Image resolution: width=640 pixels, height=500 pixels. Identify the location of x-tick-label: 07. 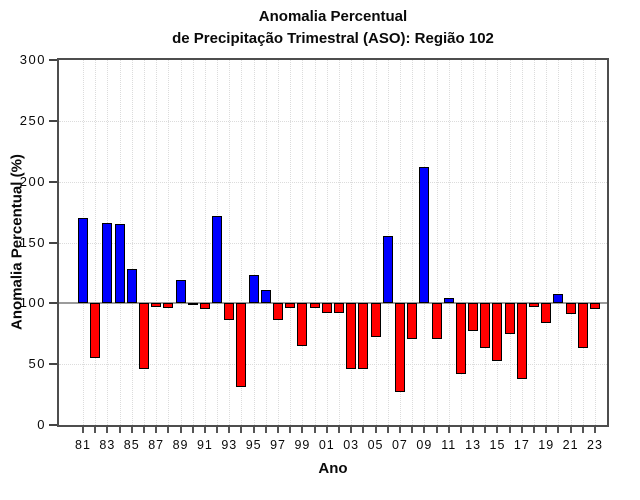
(399, 445).